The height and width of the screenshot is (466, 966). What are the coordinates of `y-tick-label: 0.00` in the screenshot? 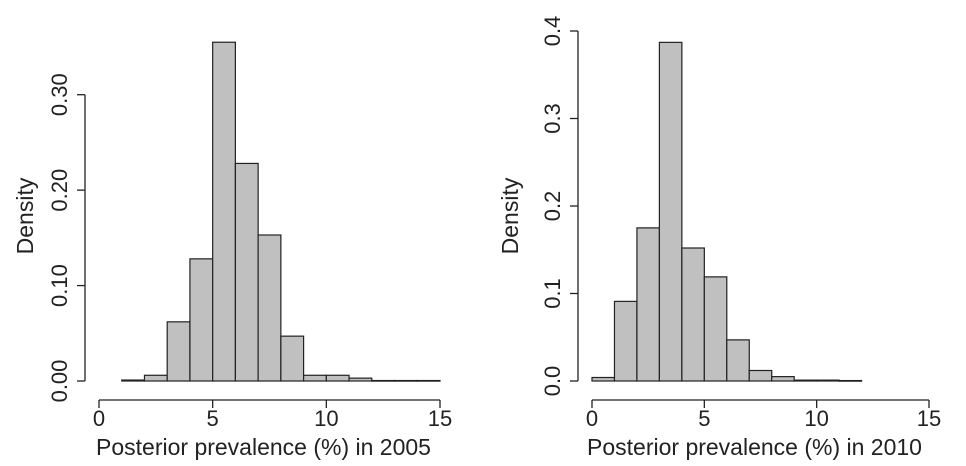 It's located at (59, 381).